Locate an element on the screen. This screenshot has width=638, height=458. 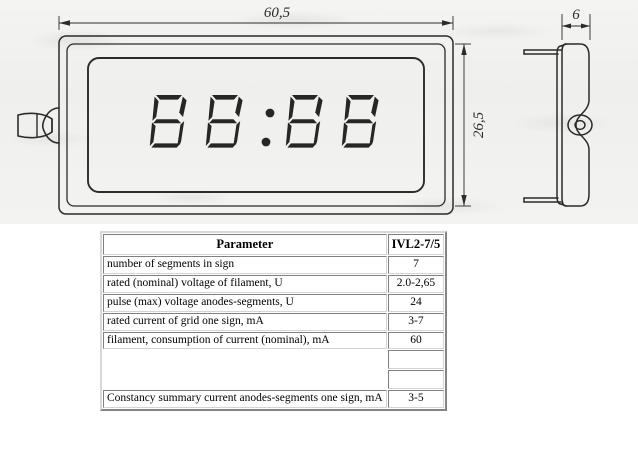
dimension-height is located at coordinates (463, 125).